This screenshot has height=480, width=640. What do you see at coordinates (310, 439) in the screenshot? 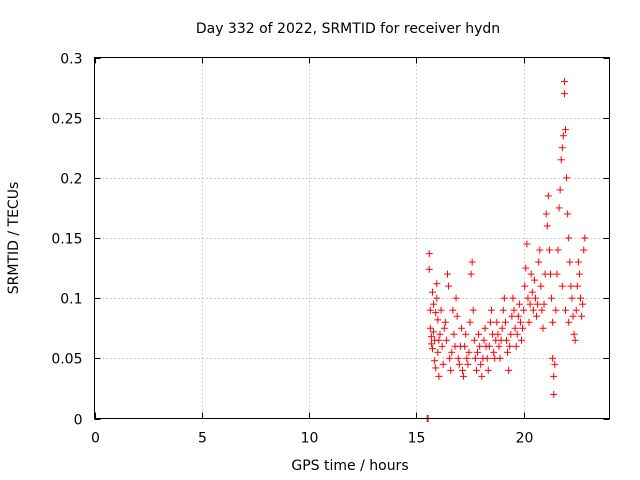
I see `x-tick-label: 10` at bounding box center [310, 439].